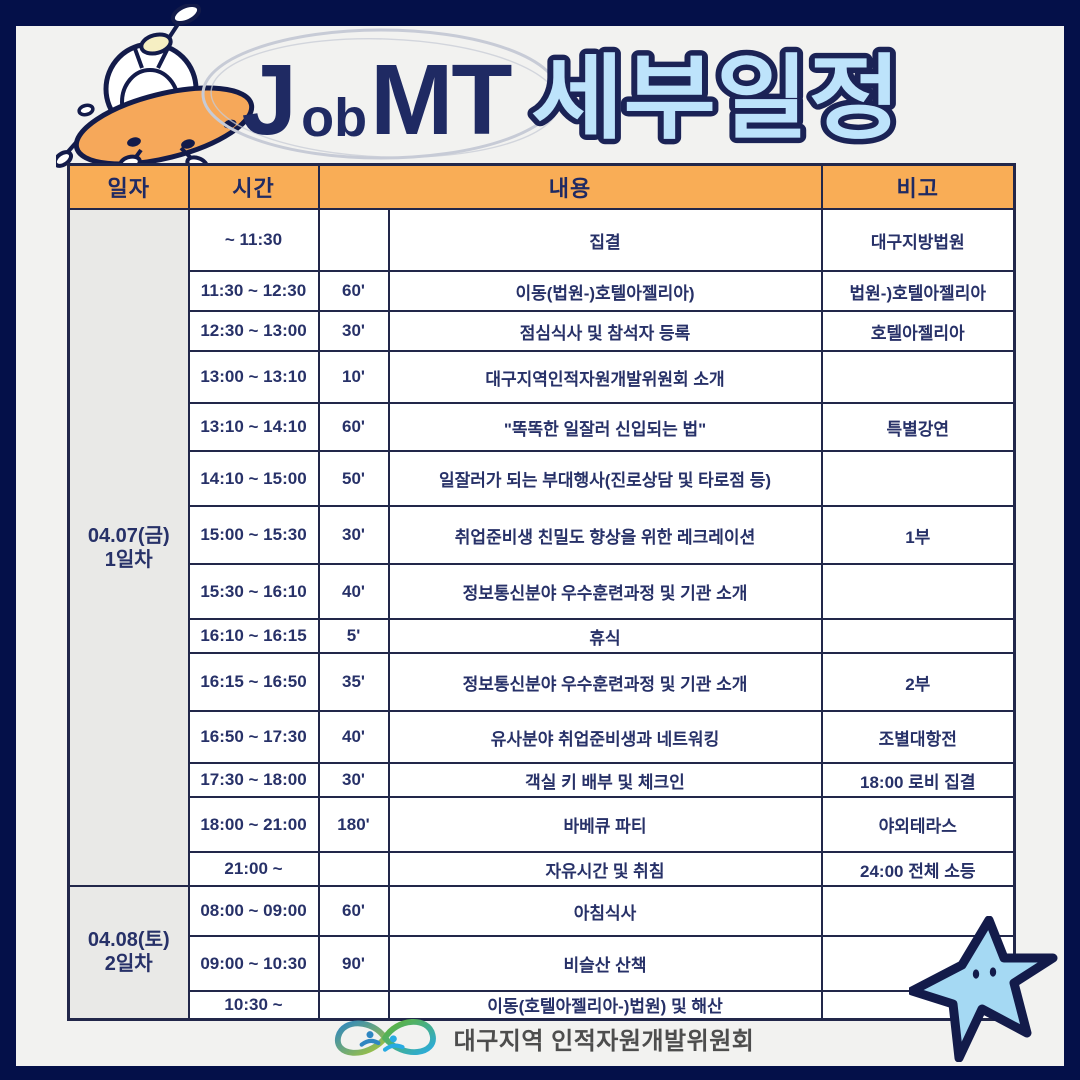 This screenshot has height=1080, width=1080. I want to click on duration-cell: 10', so click(353, 377).